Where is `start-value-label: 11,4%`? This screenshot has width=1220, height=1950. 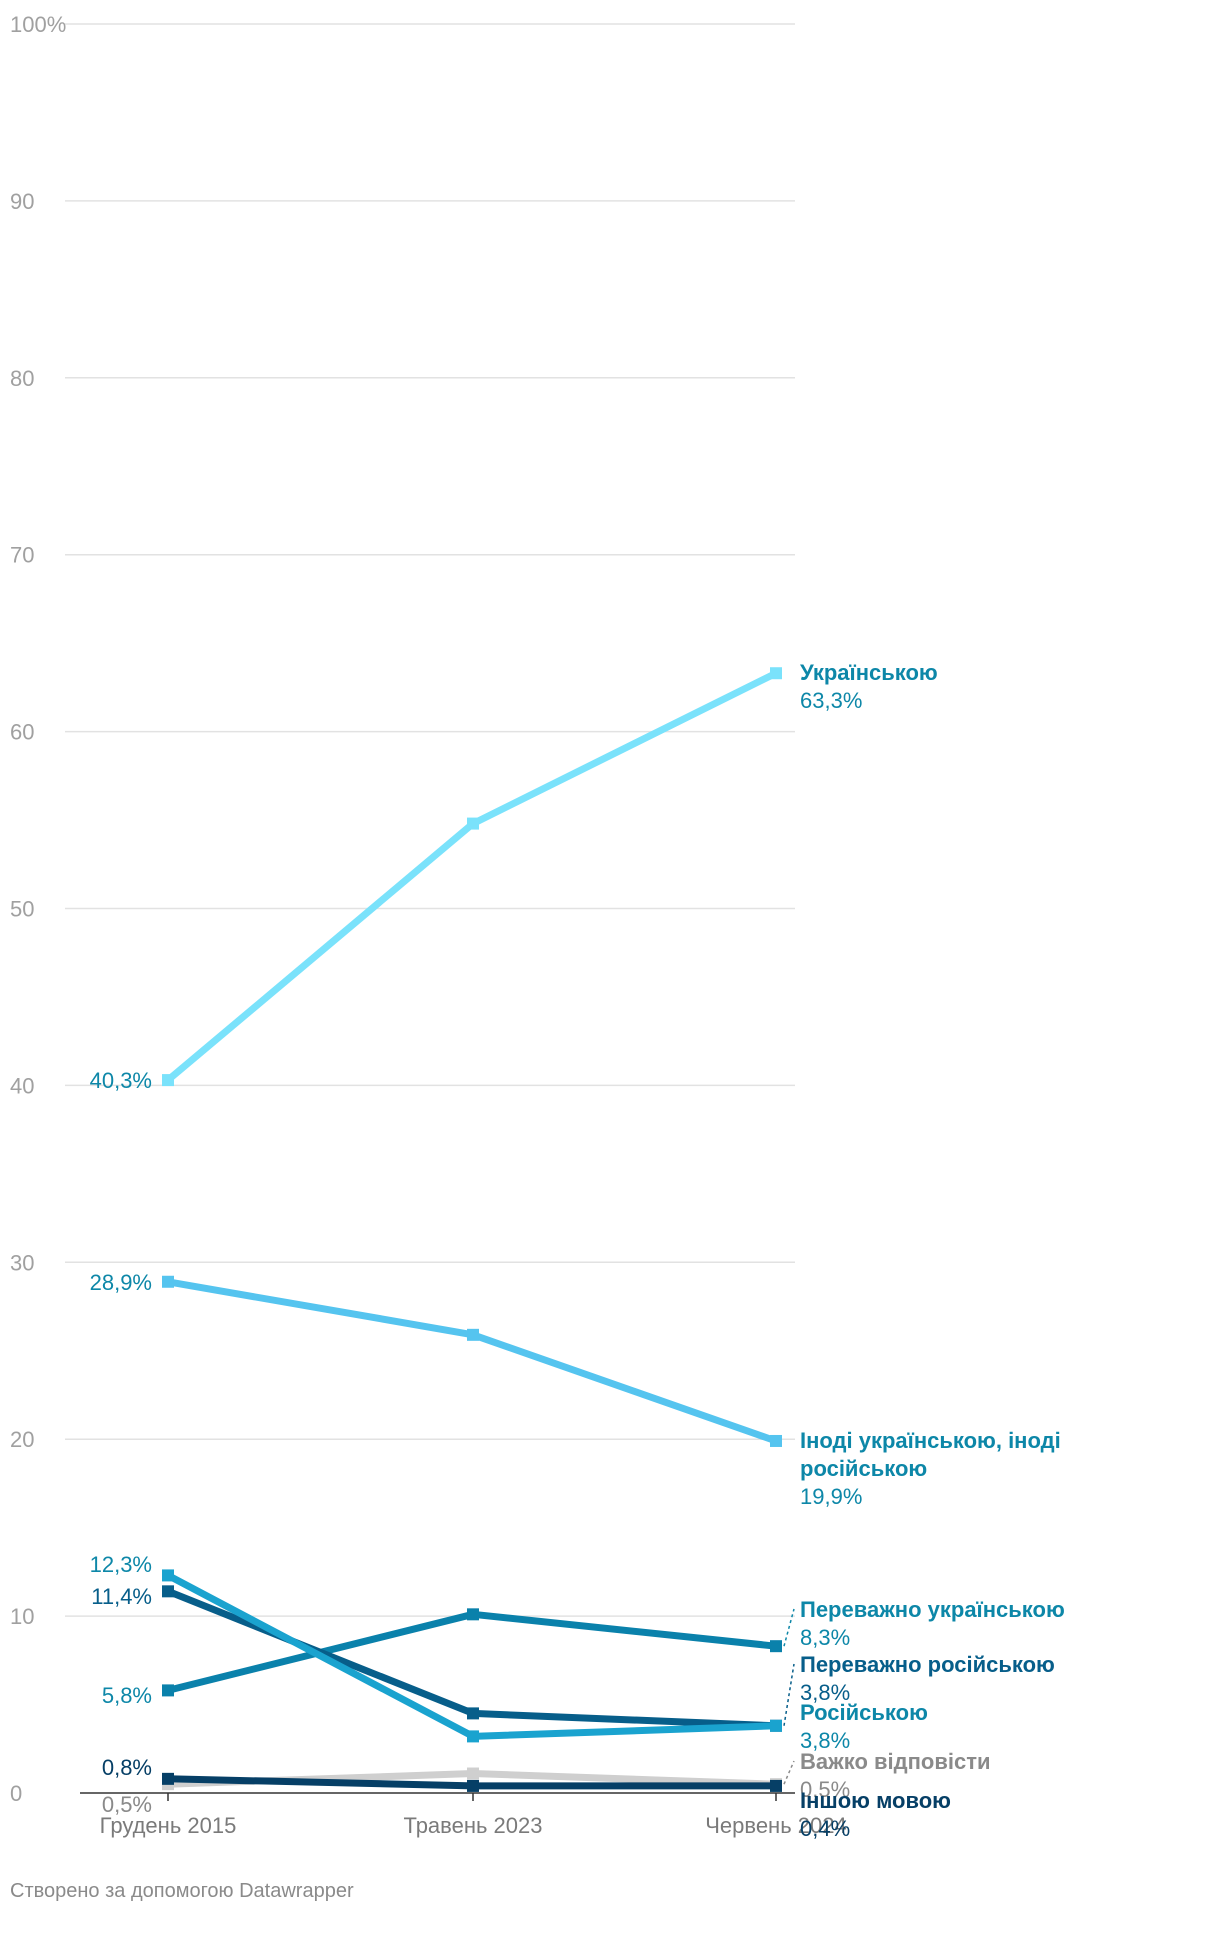 start-value-label: 11,4% is located at coordinates (121, 1596).